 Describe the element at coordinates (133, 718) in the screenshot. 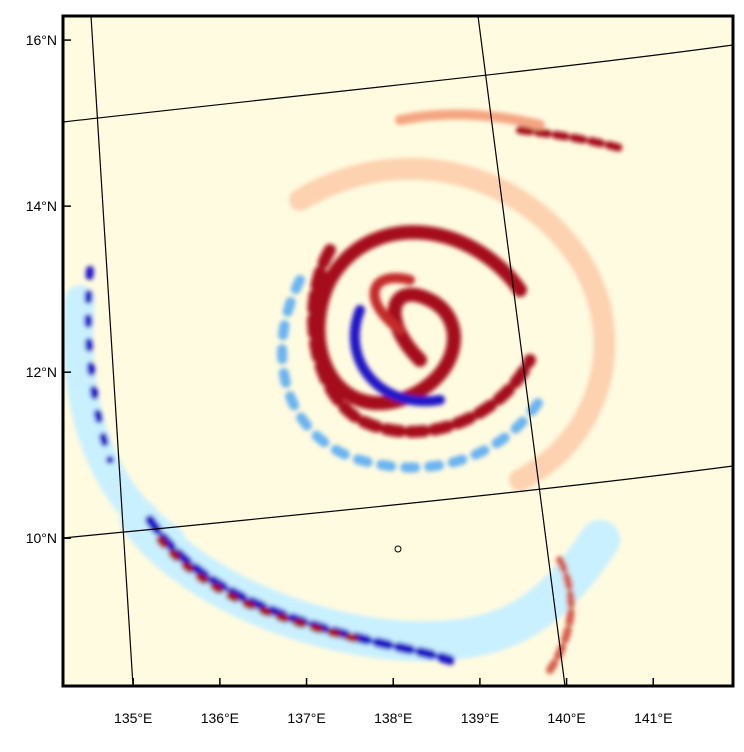

I see `x-tick-label: 135°E` at that location.